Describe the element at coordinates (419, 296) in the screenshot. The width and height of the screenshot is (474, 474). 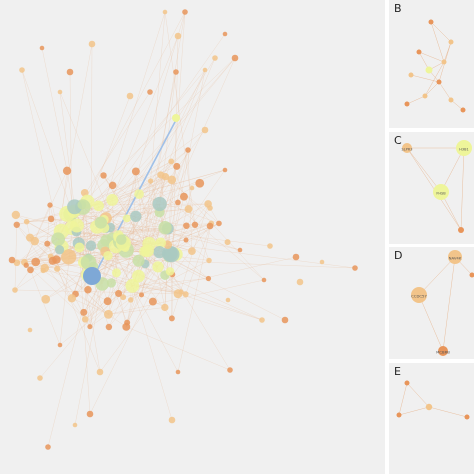
I see `node-label: CCDC57` at that location.